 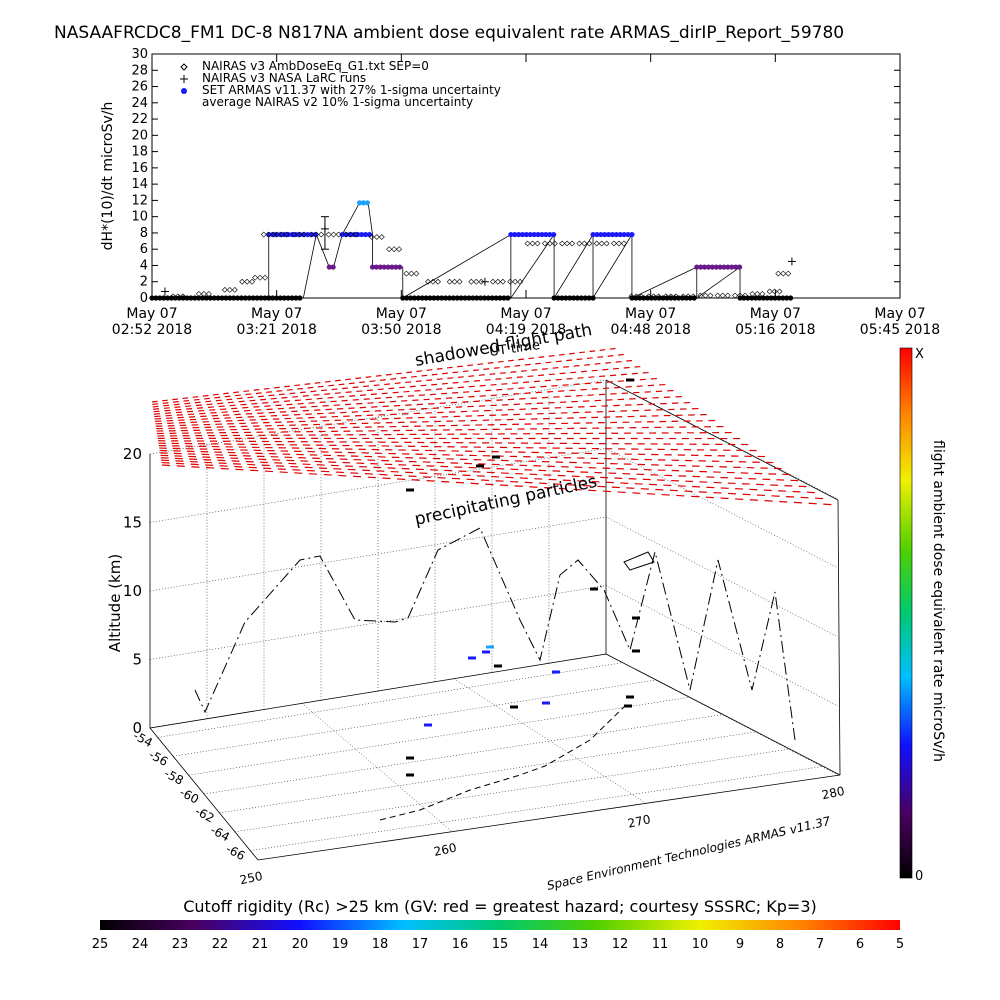 What do you see at coordinates (503, 762) in the screenshot?
I see `ground-track-line` at bounding box center [503, 762].